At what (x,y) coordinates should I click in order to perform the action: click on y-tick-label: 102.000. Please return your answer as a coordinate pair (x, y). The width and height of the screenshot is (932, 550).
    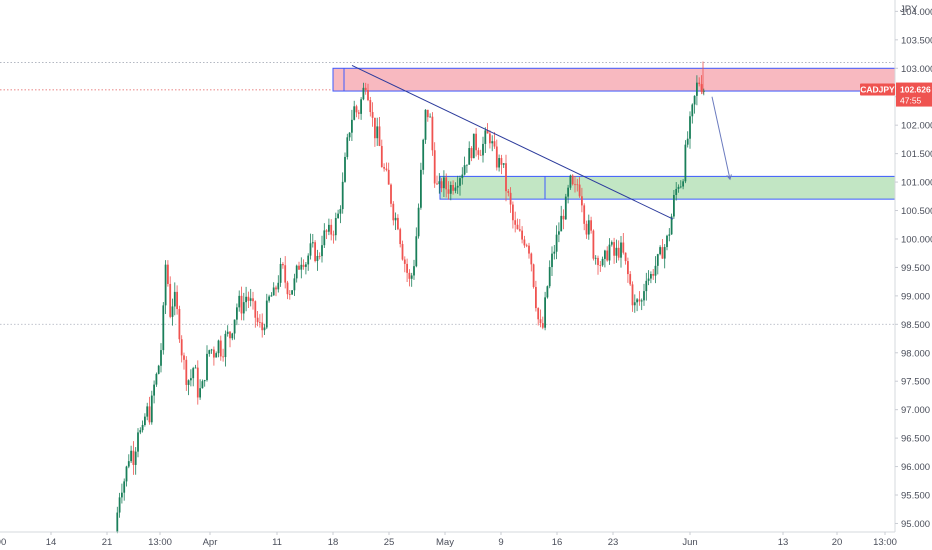
    Looking at the image, I should click on (916, 126).